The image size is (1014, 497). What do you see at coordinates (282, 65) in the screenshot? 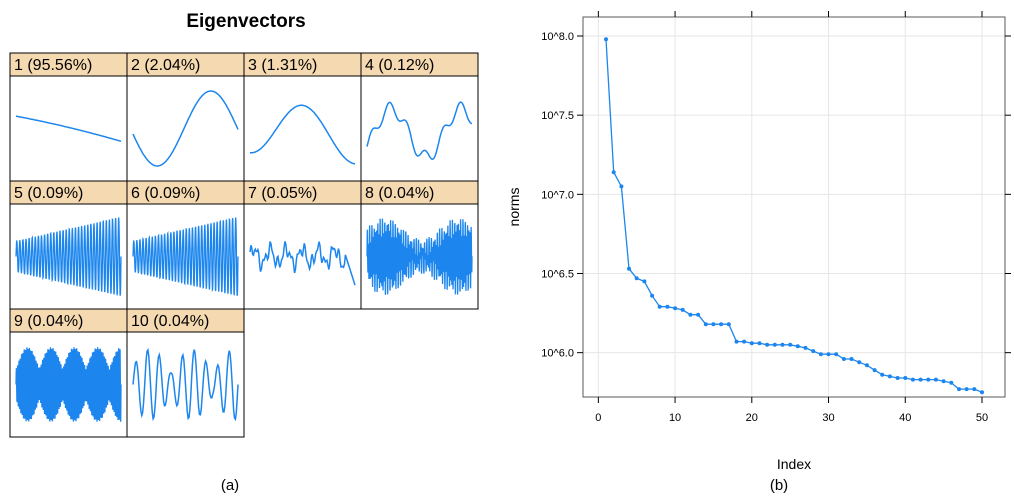
I see `strip-label-3: 3 (1.31%)` at bounding box center [282, 65].